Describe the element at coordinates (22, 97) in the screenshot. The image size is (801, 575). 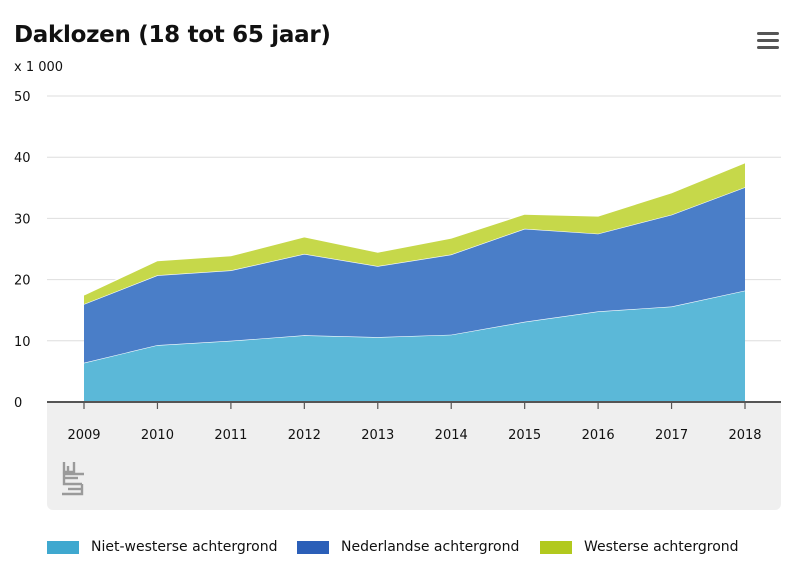
I see `y-tick-label: 50` at that location.